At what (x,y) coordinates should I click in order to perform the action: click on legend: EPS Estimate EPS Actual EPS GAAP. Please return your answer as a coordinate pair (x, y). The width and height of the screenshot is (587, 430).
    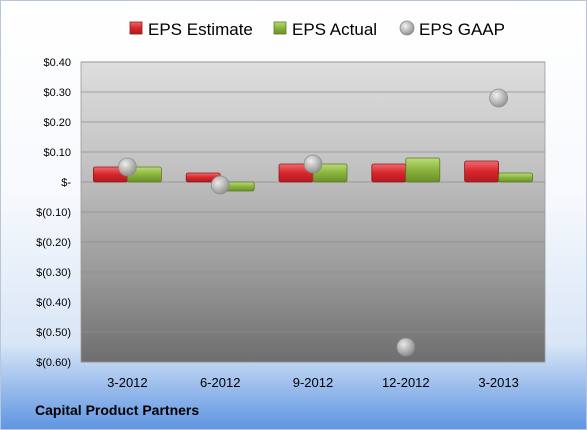
    Looking at the image, I should click on (317, 29).